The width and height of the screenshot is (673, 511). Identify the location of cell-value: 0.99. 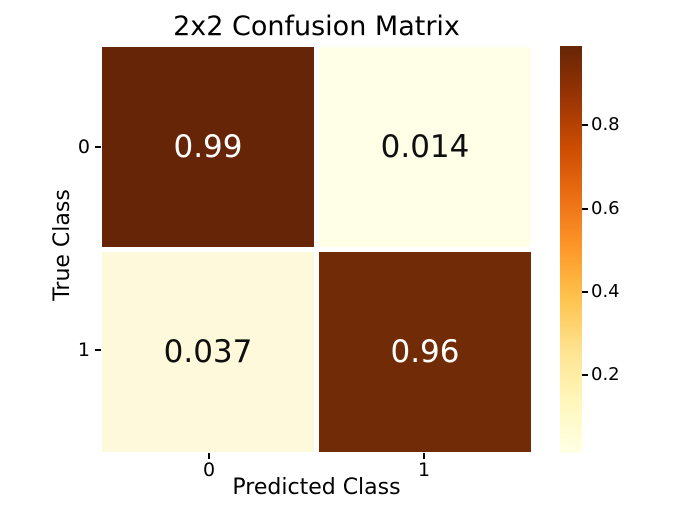
(208, 146).